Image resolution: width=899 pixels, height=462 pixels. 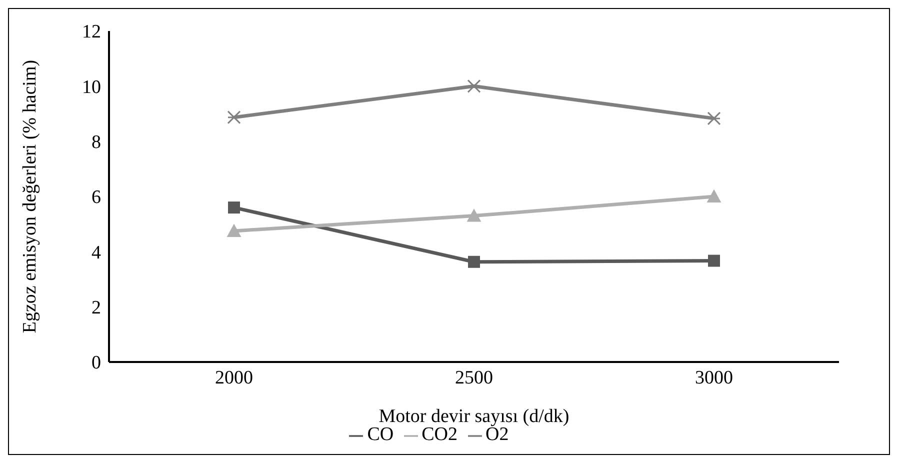 I want to click on x-axis-title: Motor devir sayısı (d/dk), so click(x=474, y=416).